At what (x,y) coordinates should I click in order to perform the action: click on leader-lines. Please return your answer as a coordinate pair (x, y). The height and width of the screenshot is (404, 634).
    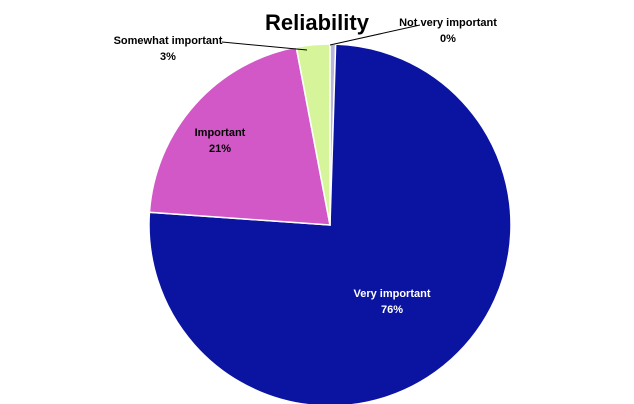
    Looking at the image, I should click on (321, 37).